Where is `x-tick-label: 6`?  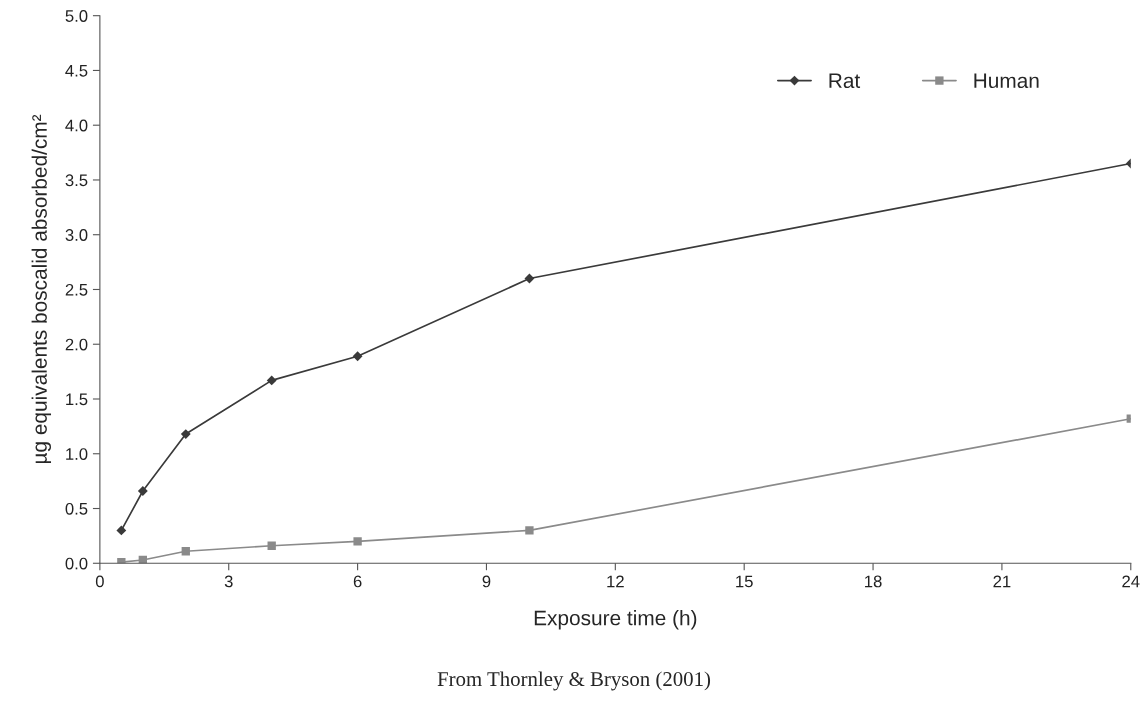 x-tick-label: 6 is located at coordinates (357, 581).